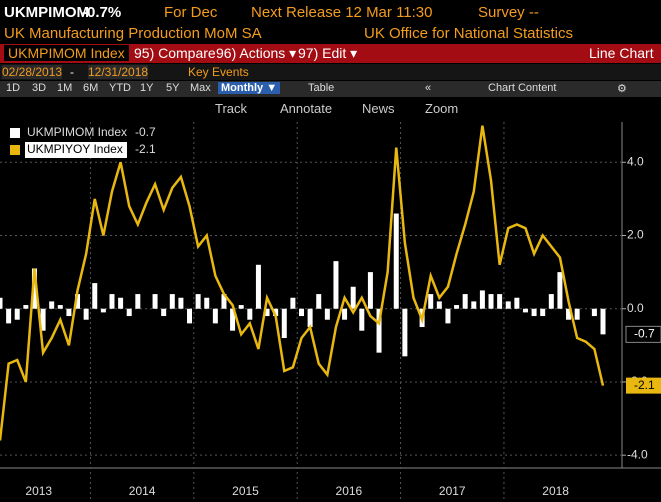  I want to click on range-bar, so click(330, 89).